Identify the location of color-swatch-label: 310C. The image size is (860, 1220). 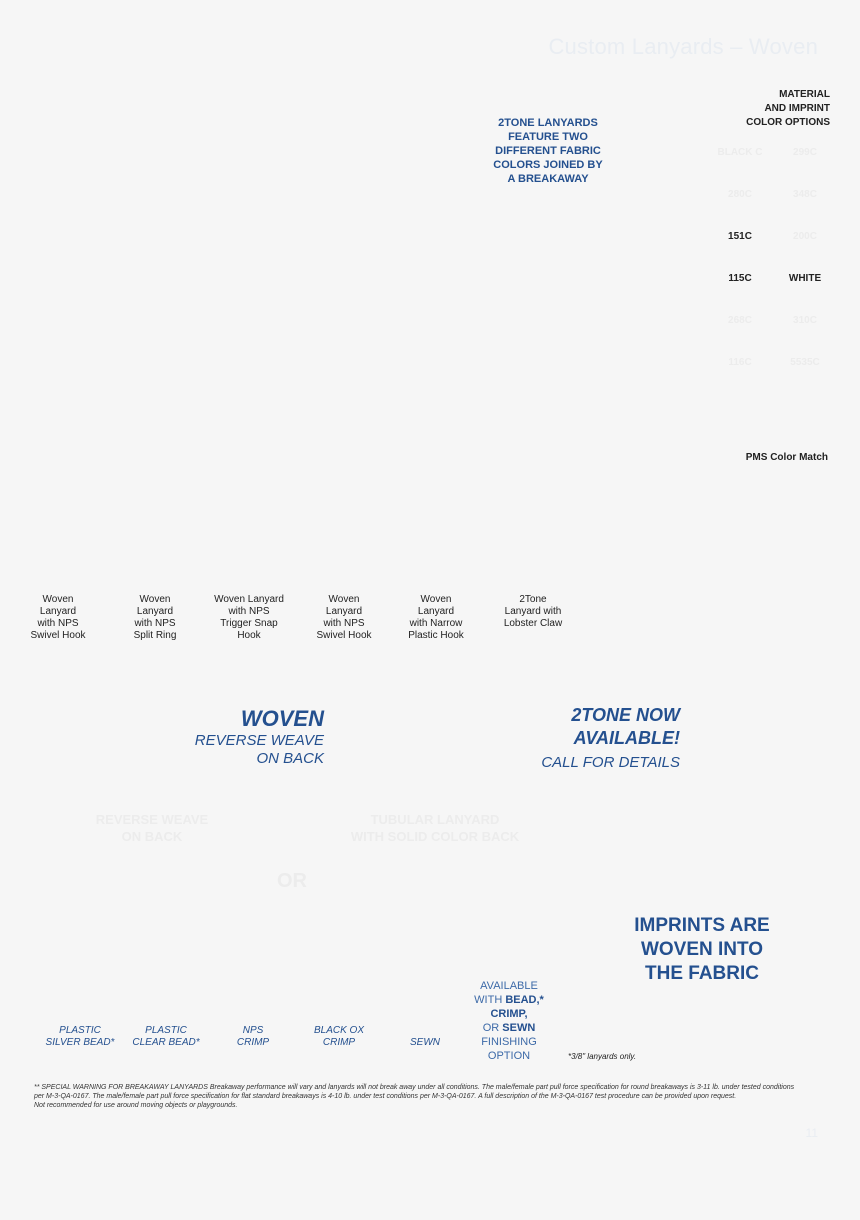
(805, 320).